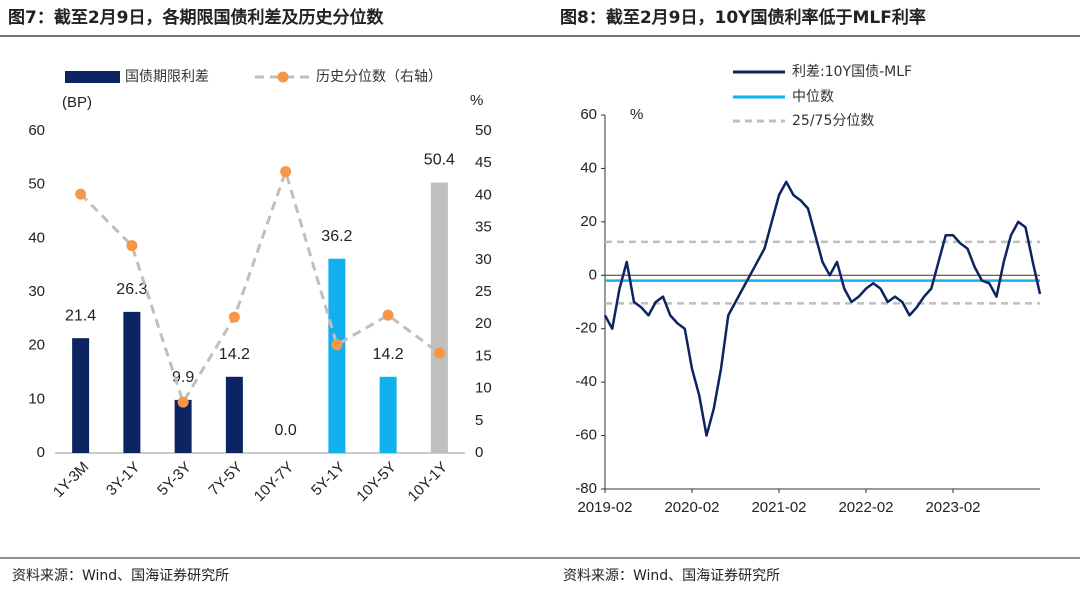  I want to click on x-tick-label: 2020-02, so click(691, 507).